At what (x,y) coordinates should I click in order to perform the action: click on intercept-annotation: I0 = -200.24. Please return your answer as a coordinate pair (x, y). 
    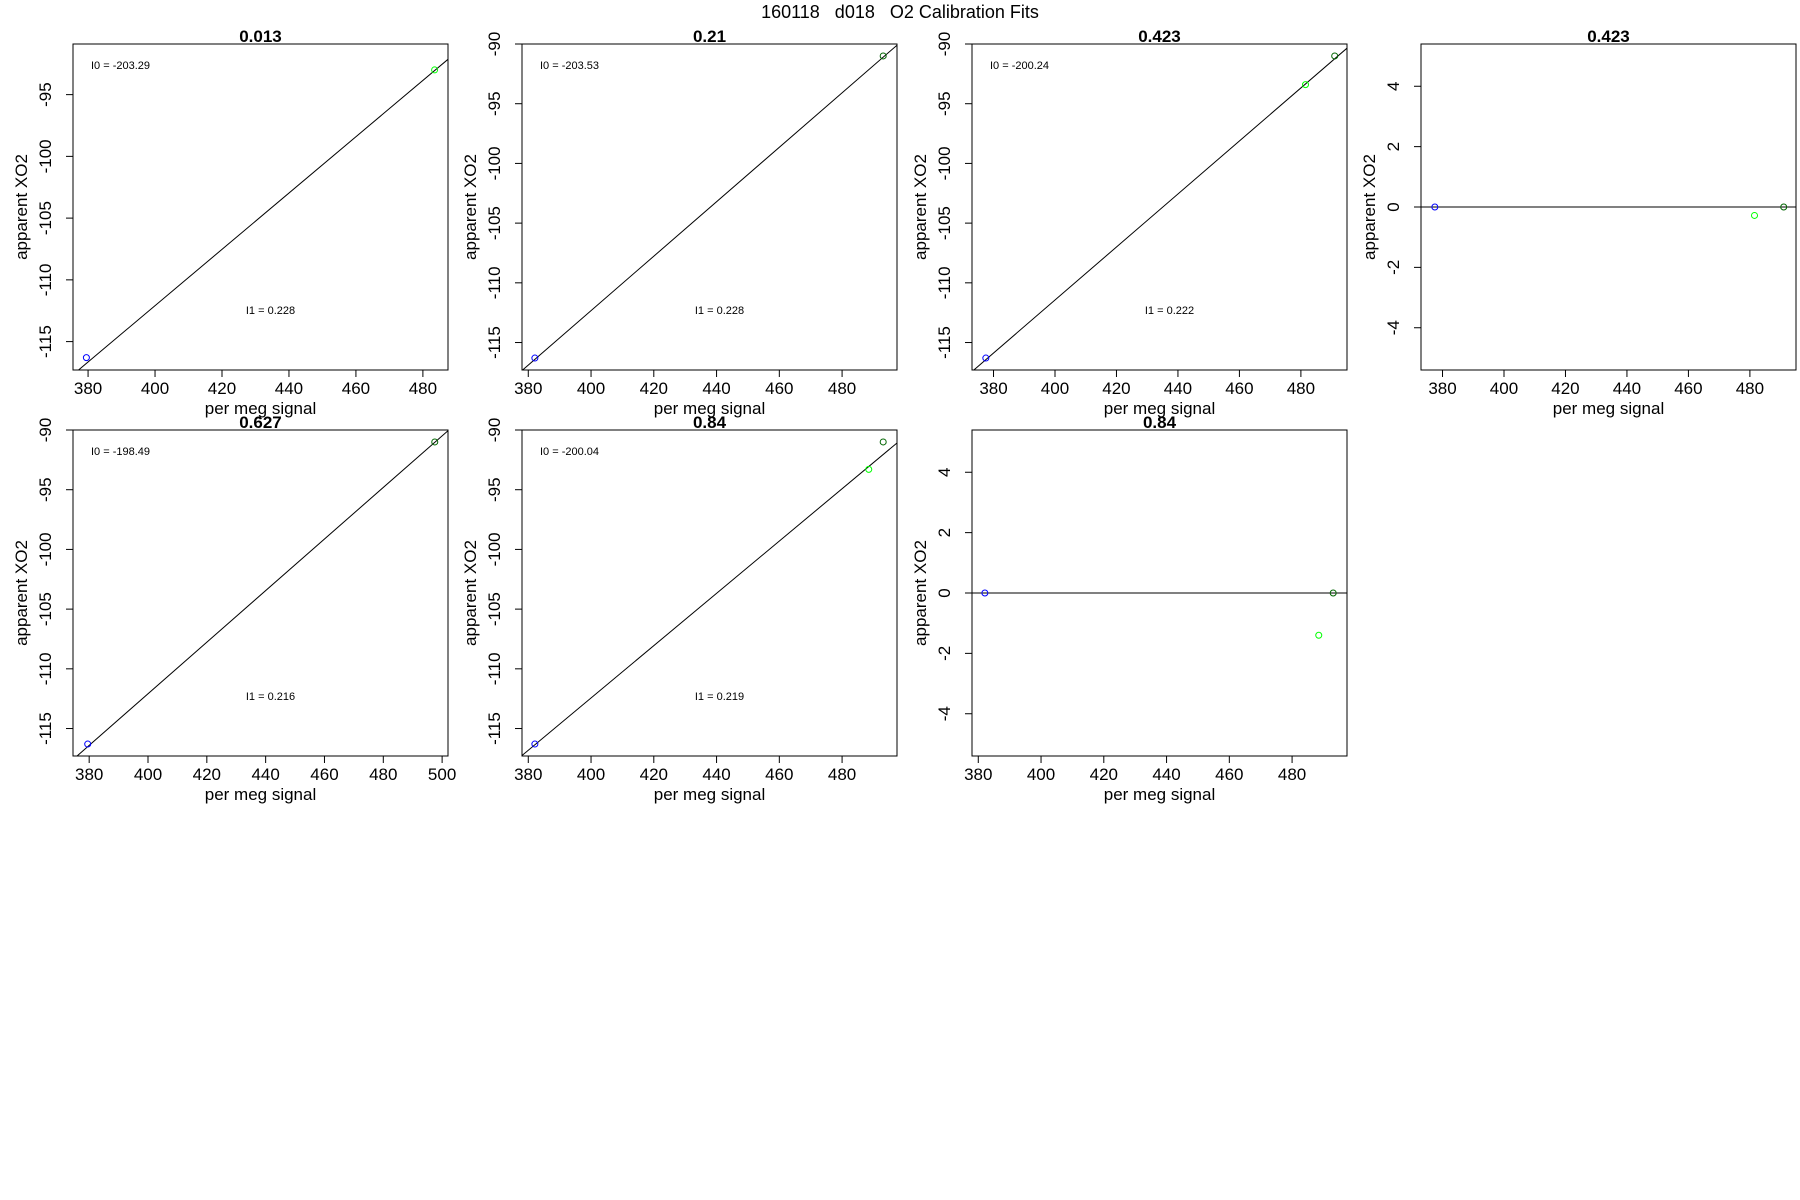
    Looking at the image, I should click on (1019, 66).